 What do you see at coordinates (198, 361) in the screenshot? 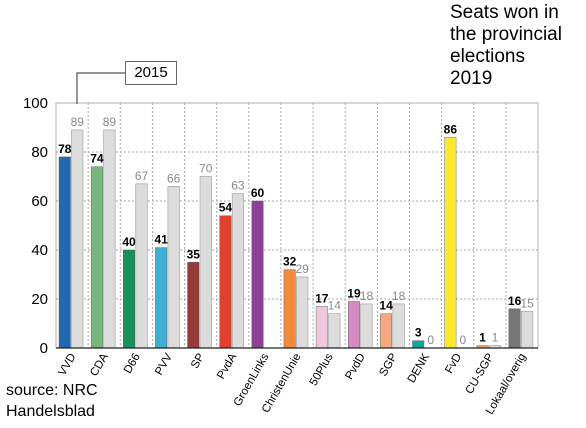
I see `x-tick-label: SP` at bounding box center [198, 361].